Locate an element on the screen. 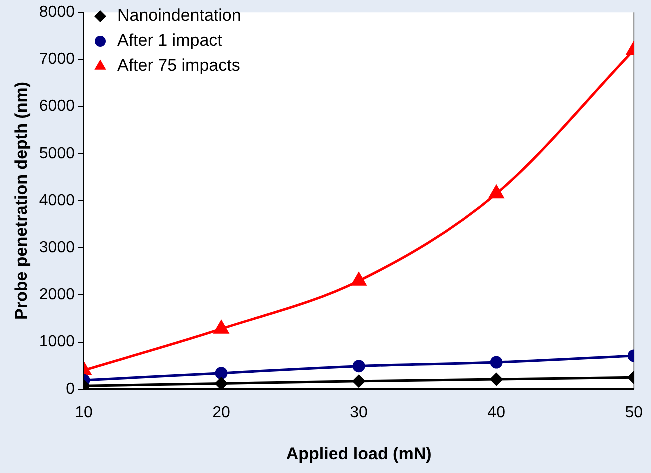 This screenshot has height=473, width=651. legend-label: After 1 impact is located at coordinates (170, 40).